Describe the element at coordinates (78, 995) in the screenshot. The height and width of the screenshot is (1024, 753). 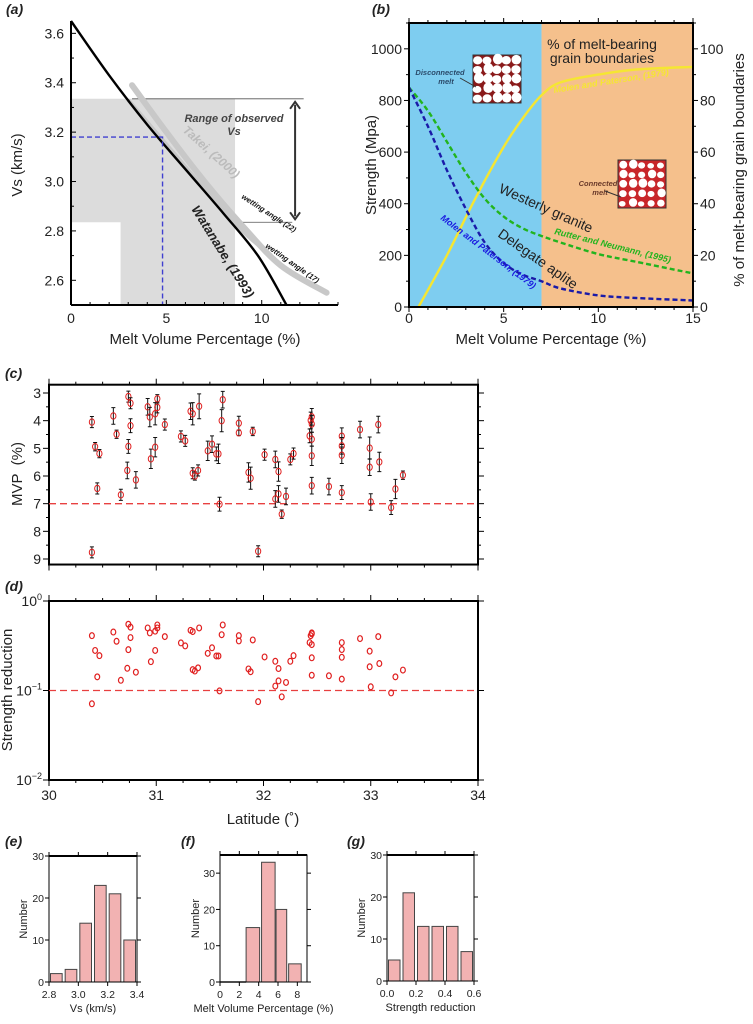
I see `x-tick-label: 3.0` at that location.